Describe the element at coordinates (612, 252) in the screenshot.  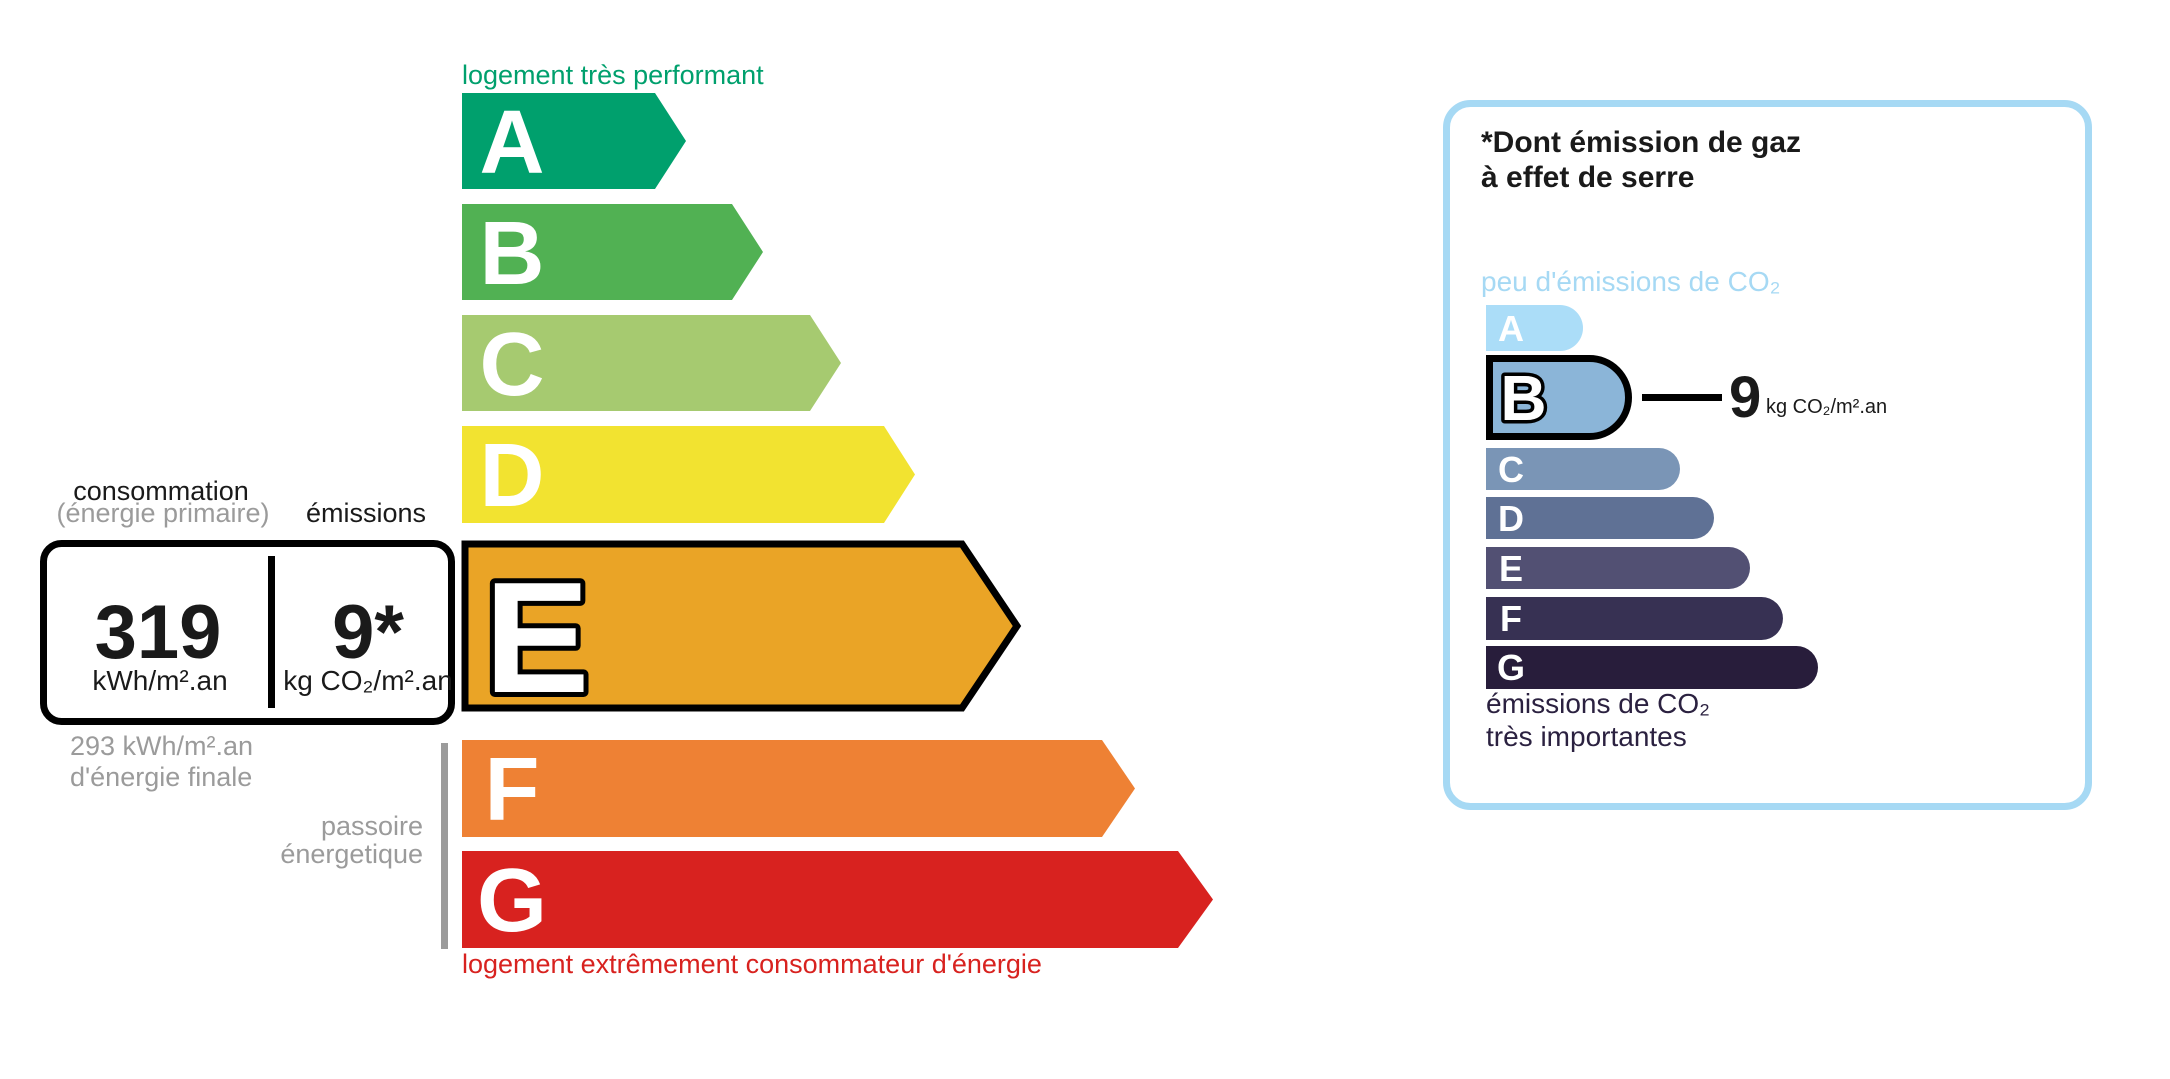
I see `energy-arrow-b` at that location.